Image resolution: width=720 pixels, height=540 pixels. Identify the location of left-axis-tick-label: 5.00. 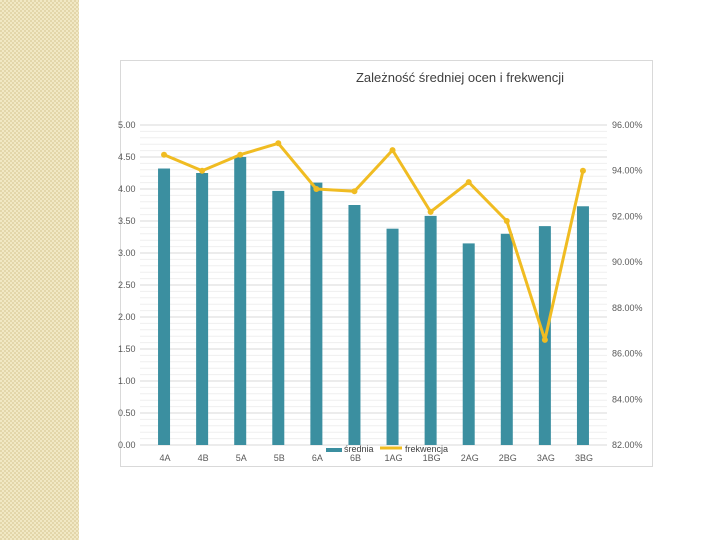
(127, 125).